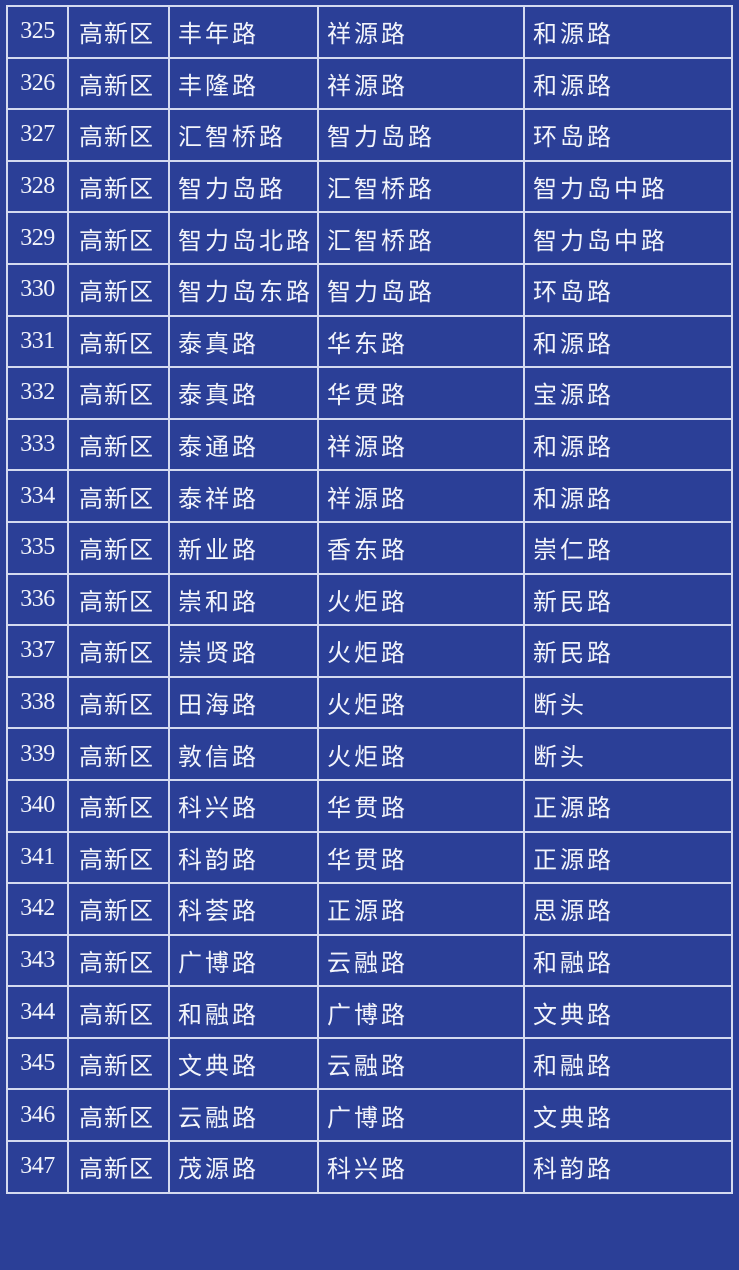 Image resolution: width=739 pixels, height=1270 pixels. What do you see at coordinates (421, 341) in the screenshot?
I see `start-point-cell: 华东路` at bounding box center [421, 341].